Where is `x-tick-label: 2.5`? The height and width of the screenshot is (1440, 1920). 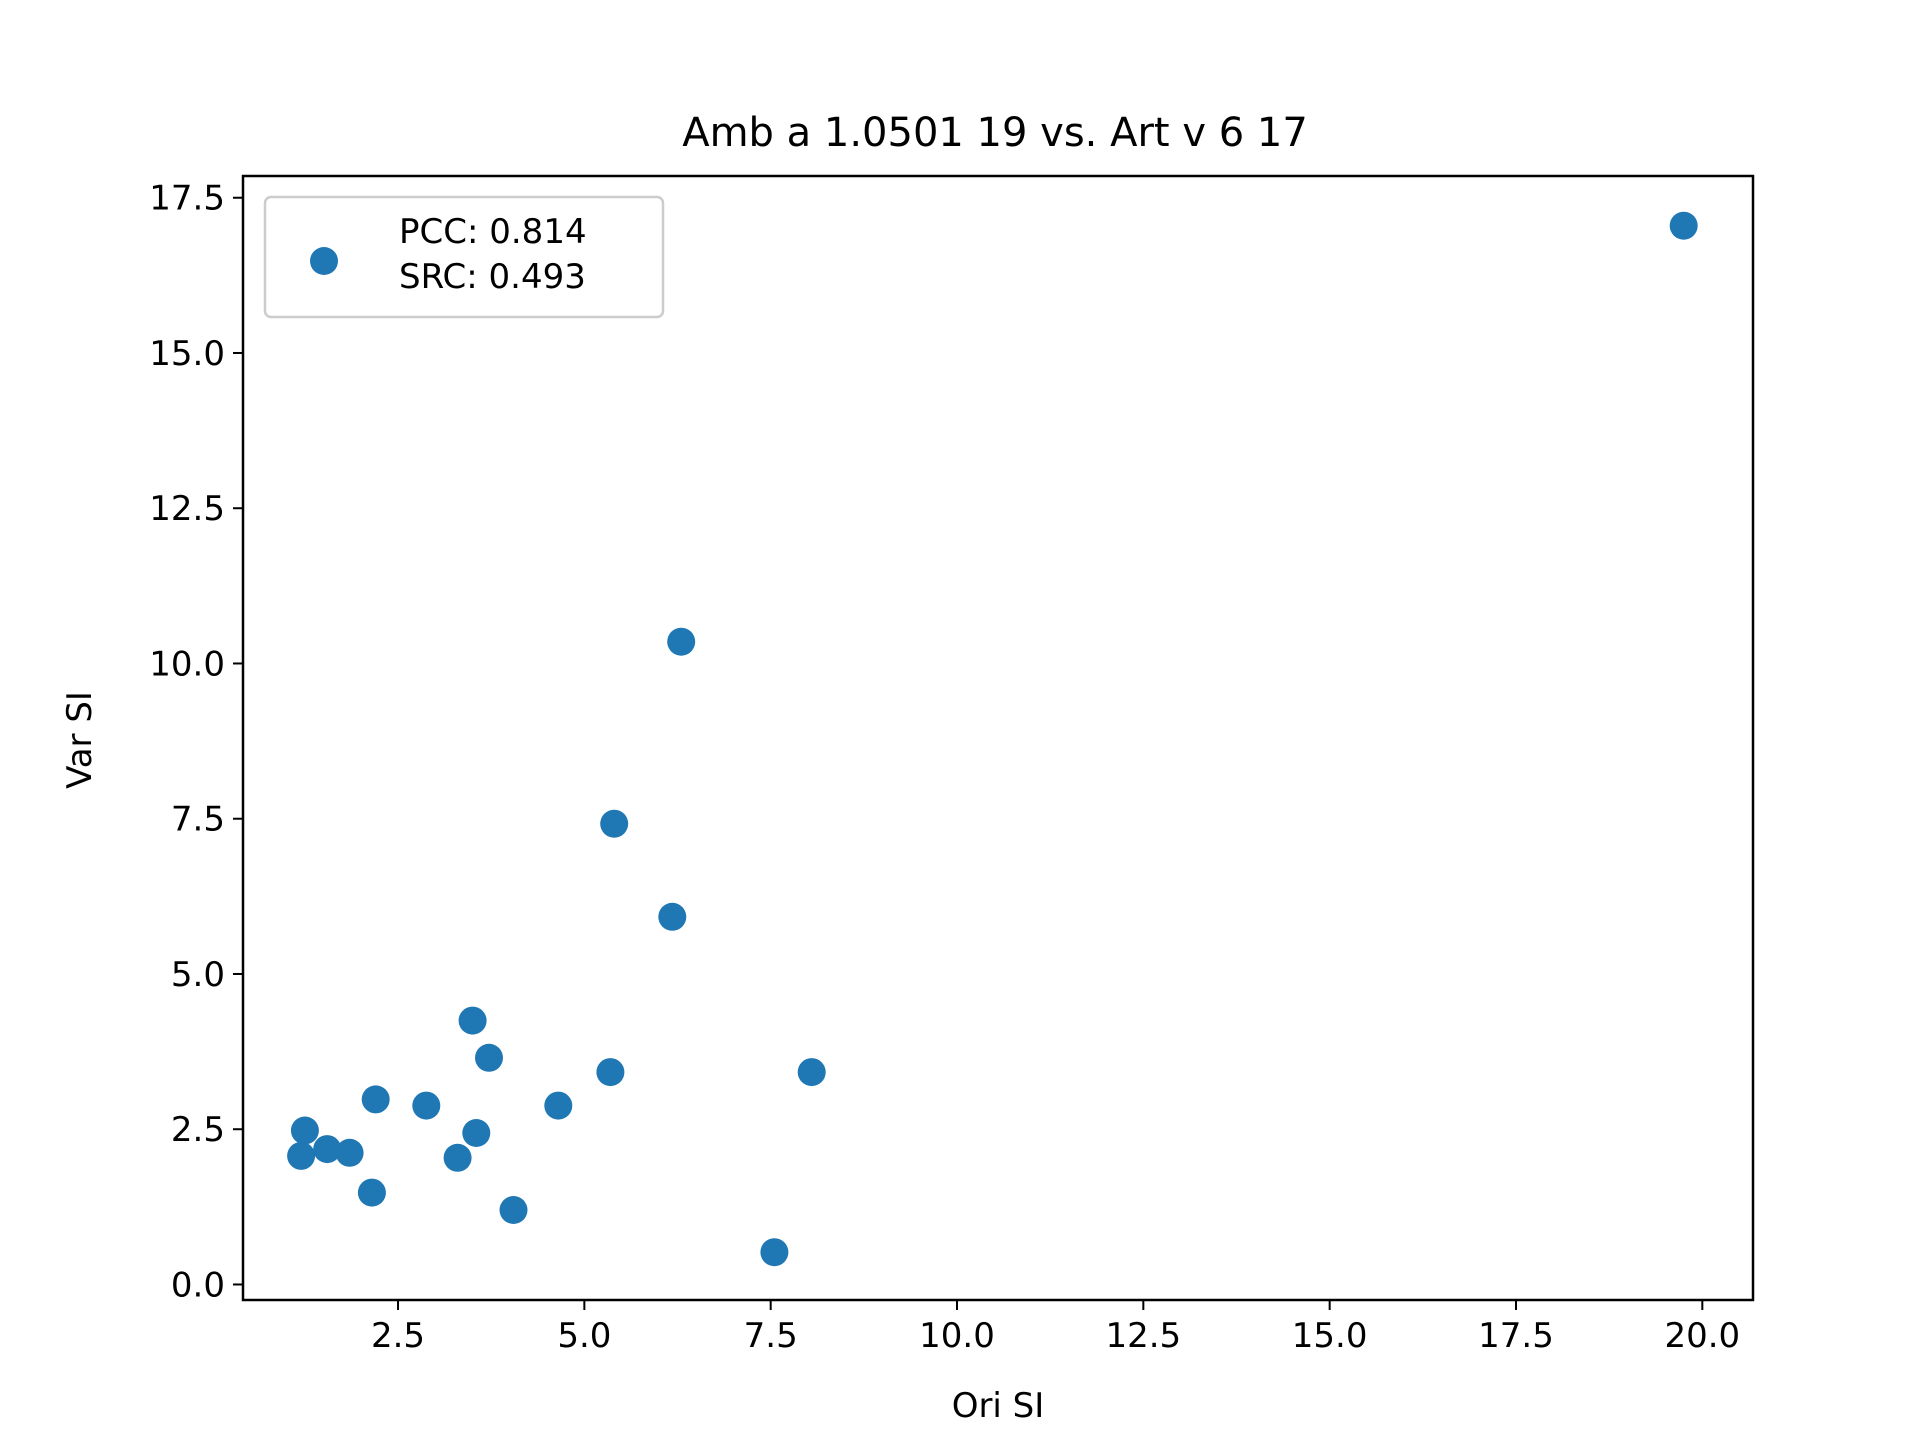 x-tick-label: 2.5 is located at coordinates (398, 1336).